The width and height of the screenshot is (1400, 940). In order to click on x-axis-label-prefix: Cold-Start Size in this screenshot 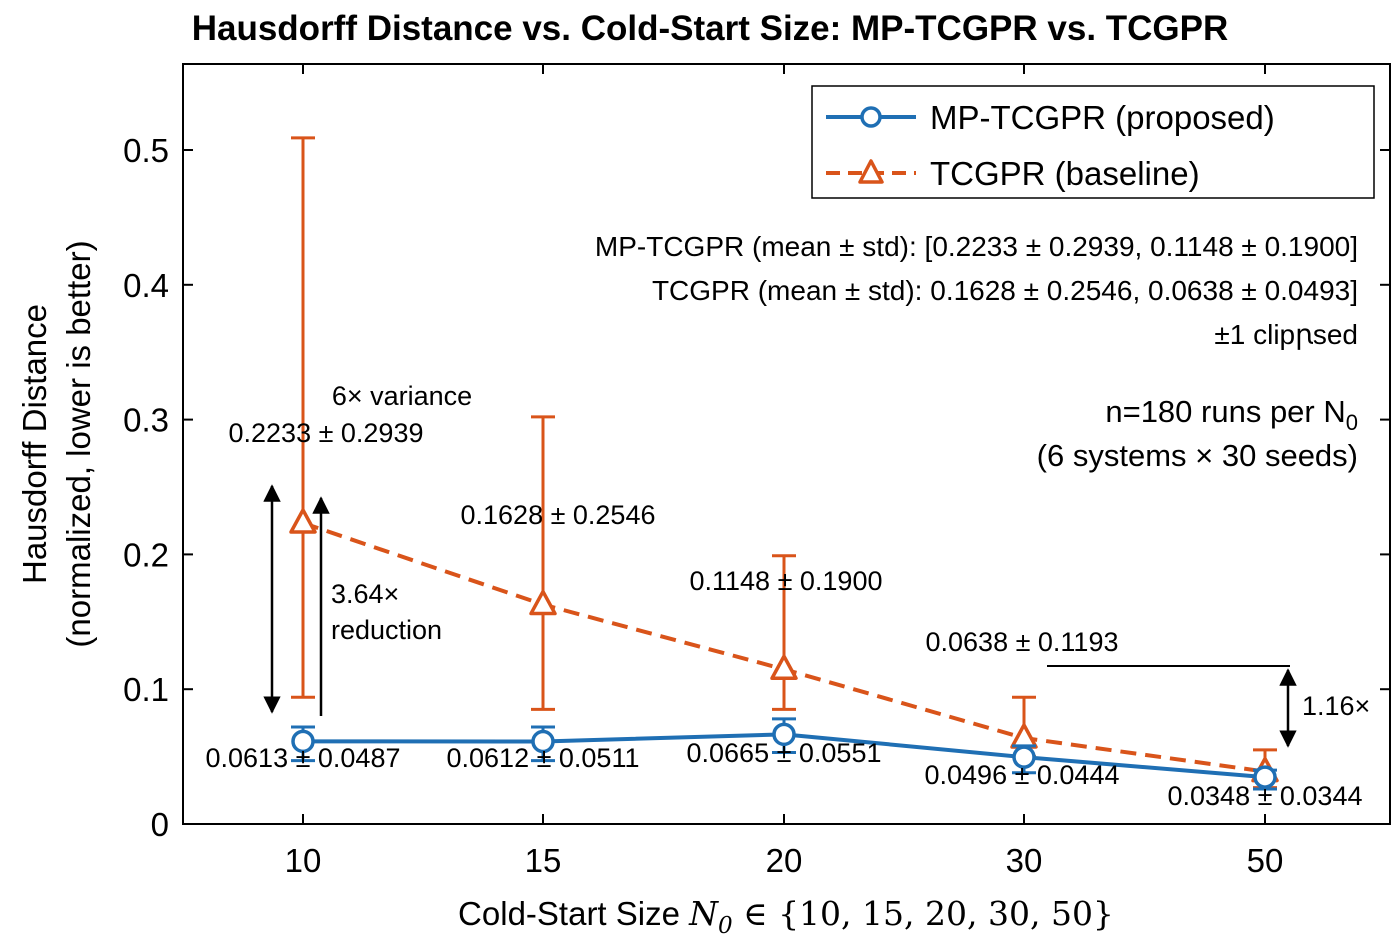, I will do `click(573, 913)`.